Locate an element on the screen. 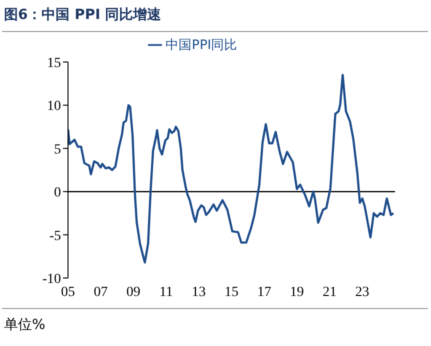 The width and height of the screenshot is (431, 346). x-tick-label: 15 is located at coordinates (231, 292).